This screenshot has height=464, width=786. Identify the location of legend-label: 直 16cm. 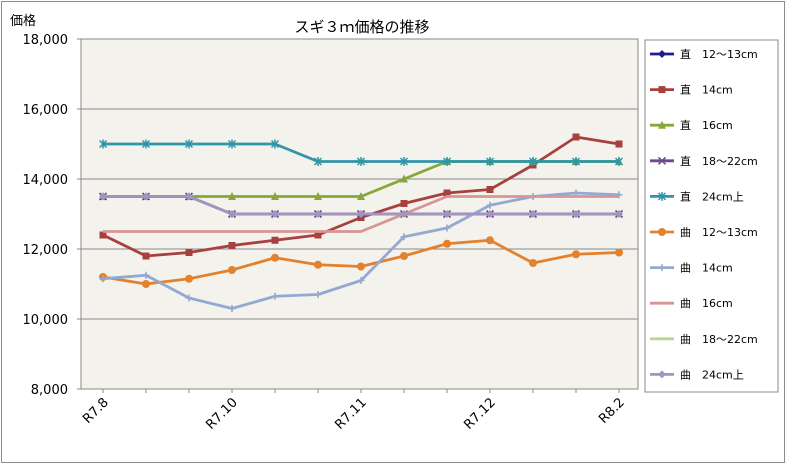
(706, 125).